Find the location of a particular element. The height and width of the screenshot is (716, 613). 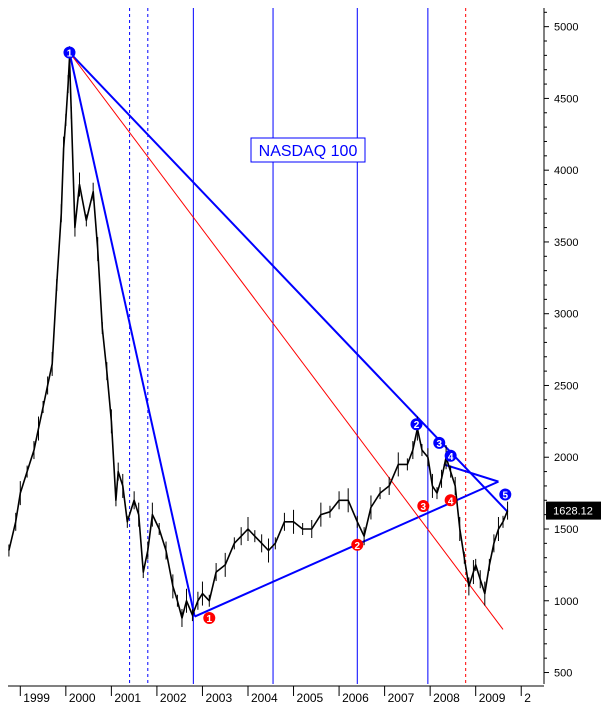

y-tick-label-500: 500 is located at coordinates (563, 674).